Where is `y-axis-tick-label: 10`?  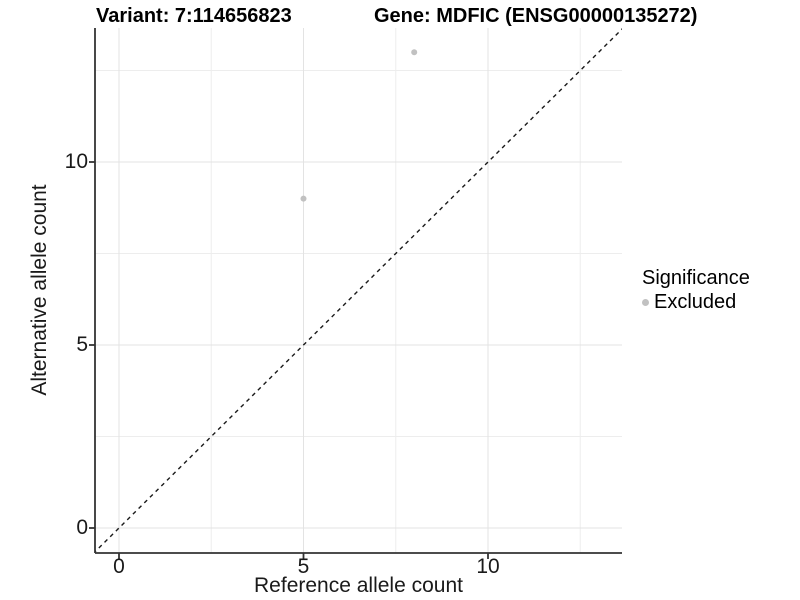 y-axis-tick-label: 10 is located at coordinates (76, 161).